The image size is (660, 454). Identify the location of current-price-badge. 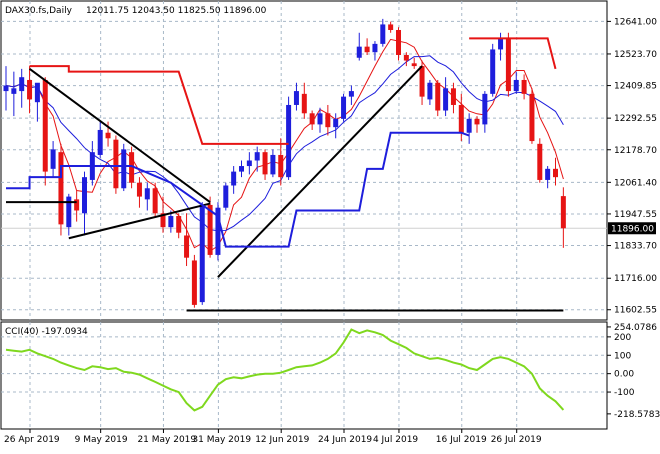
(632, 228).